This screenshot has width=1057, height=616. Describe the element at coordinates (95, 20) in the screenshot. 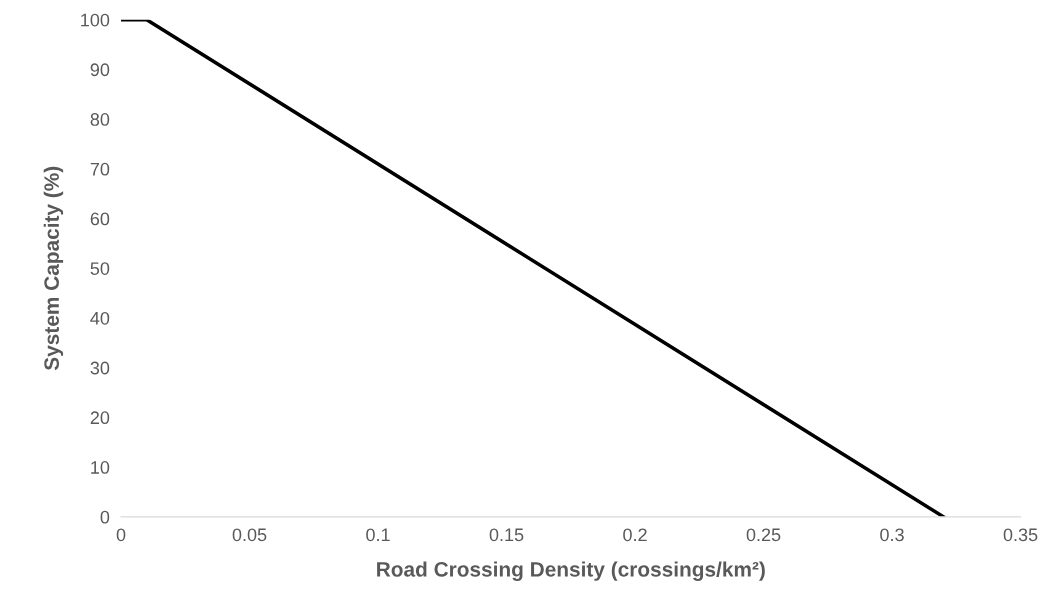

I see `y-tick-label: 100` at that location.